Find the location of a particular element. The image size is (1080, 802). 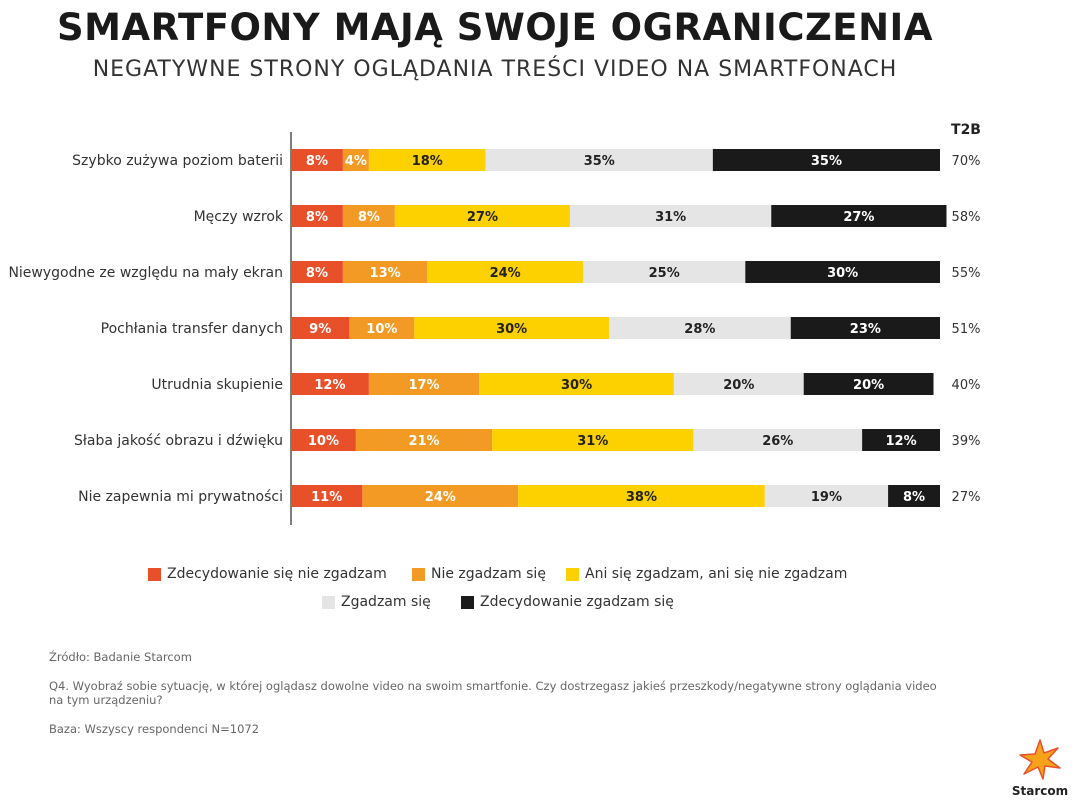

t2b-value: 70% is located at coordinates (966, 161).